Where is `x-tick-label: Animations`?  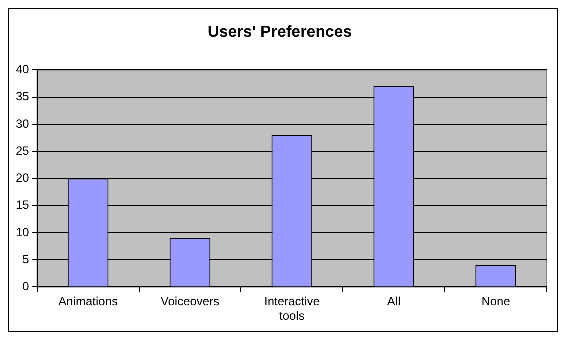
x-tick-label: Animations is located at coordinates (88, 301).